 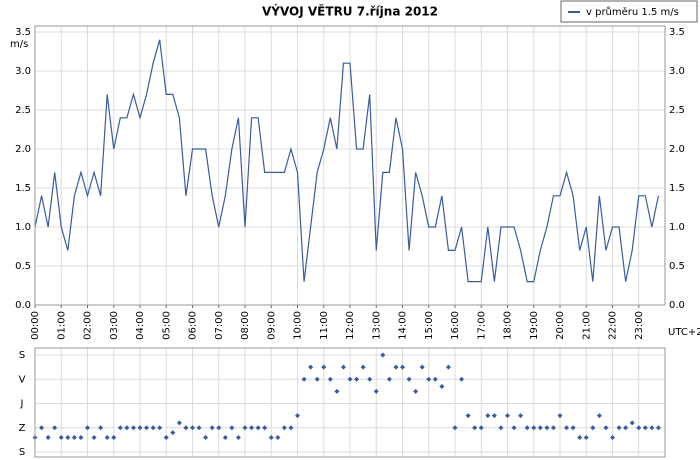 I want to click on x-tick-label: 13:00, so click(x=376, y=325).